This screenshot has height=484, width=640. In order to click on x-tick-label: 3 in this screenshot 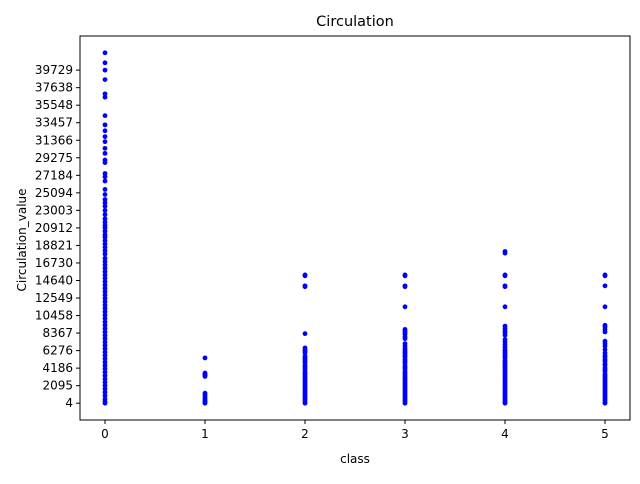, I will do `click(405, 434)`.